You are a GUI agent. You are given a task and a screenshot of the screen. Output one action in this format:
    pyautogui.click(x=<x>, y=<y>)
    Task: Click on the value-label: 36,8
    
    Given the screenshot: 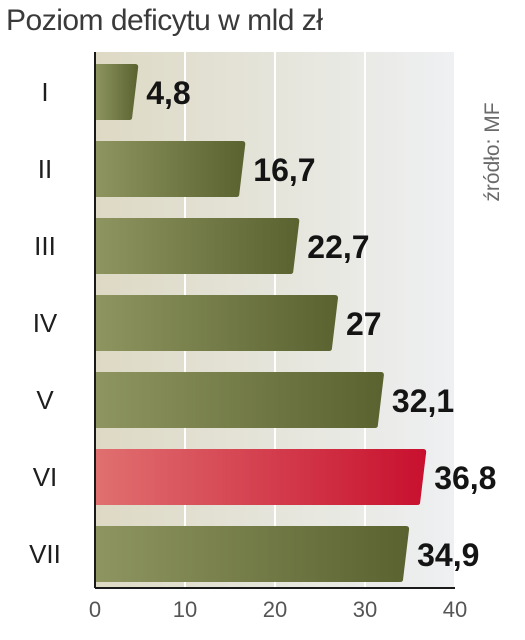 What is the action you would take?
    pyautogui.click(x=465, y=478)
    